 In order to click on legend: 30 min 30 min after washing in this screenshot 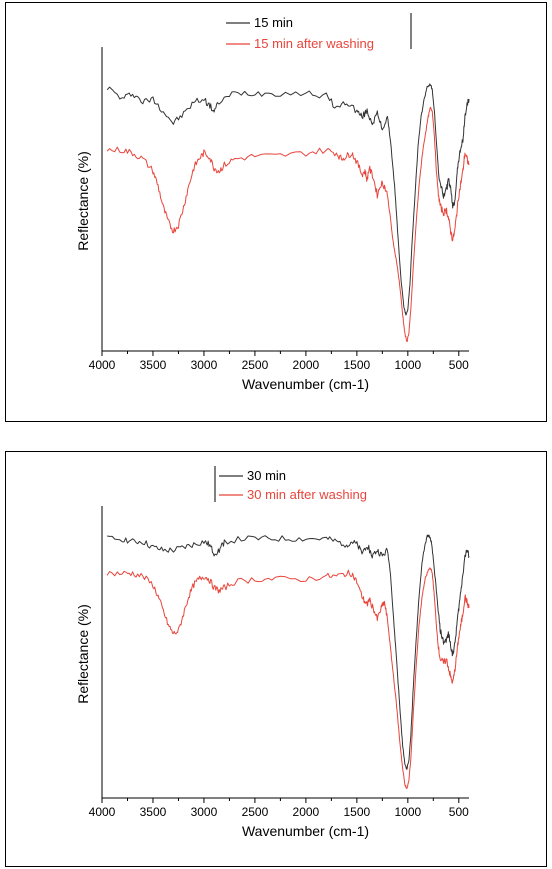, I will do `click(290, 484)`.